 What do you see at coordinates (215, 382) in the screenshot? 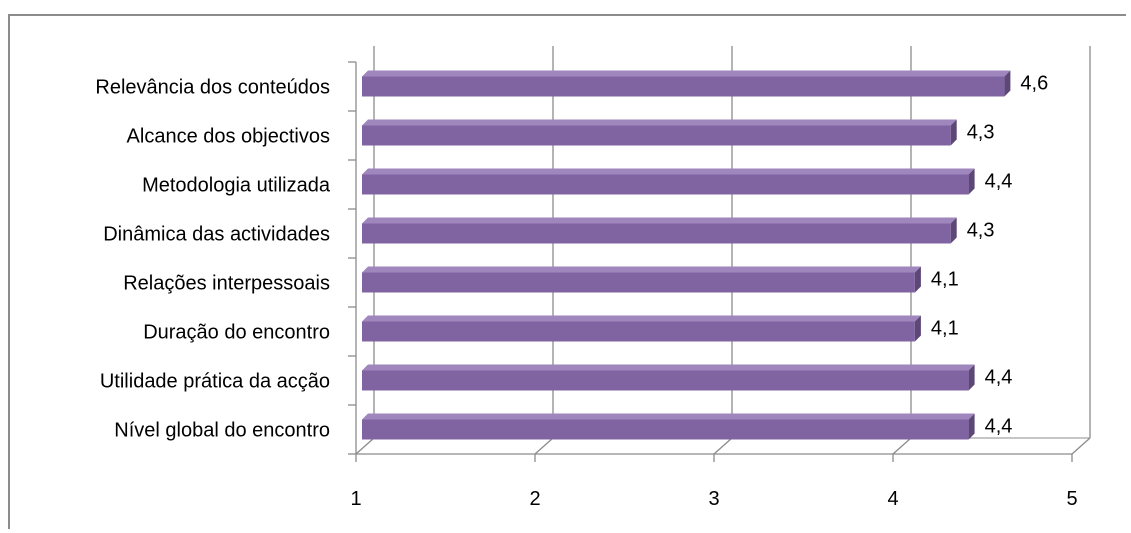
I see `category-label: Utilidade prática da acção` at bounding box center [215, 382].